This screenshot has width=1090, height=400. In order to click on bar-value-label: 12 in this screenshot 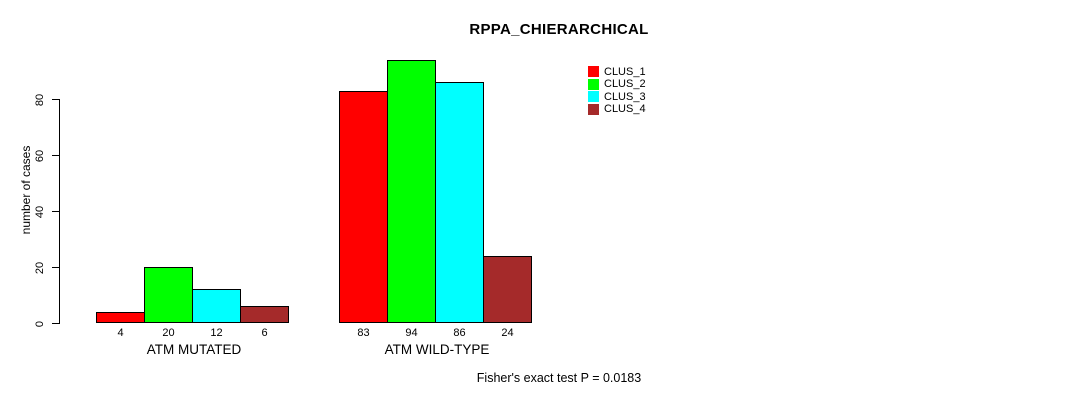, I will do `click(216, 333)`.